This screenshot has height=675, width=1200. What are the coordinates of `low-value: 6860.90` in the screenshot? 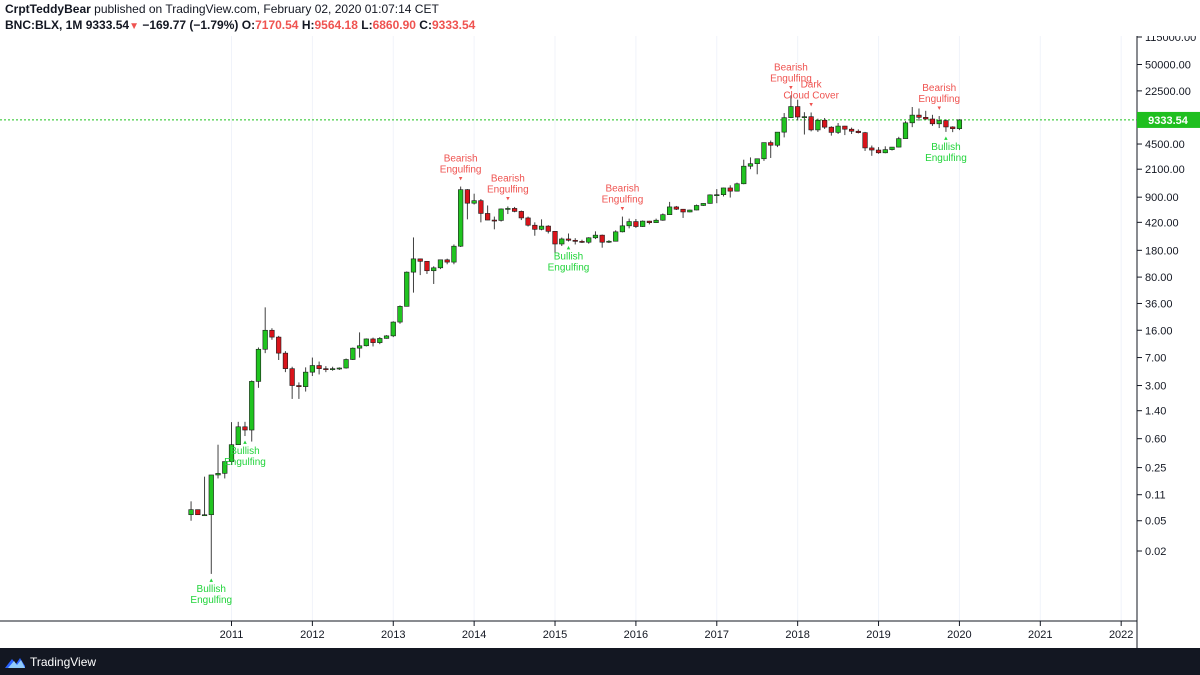 It's located at (394, 25).